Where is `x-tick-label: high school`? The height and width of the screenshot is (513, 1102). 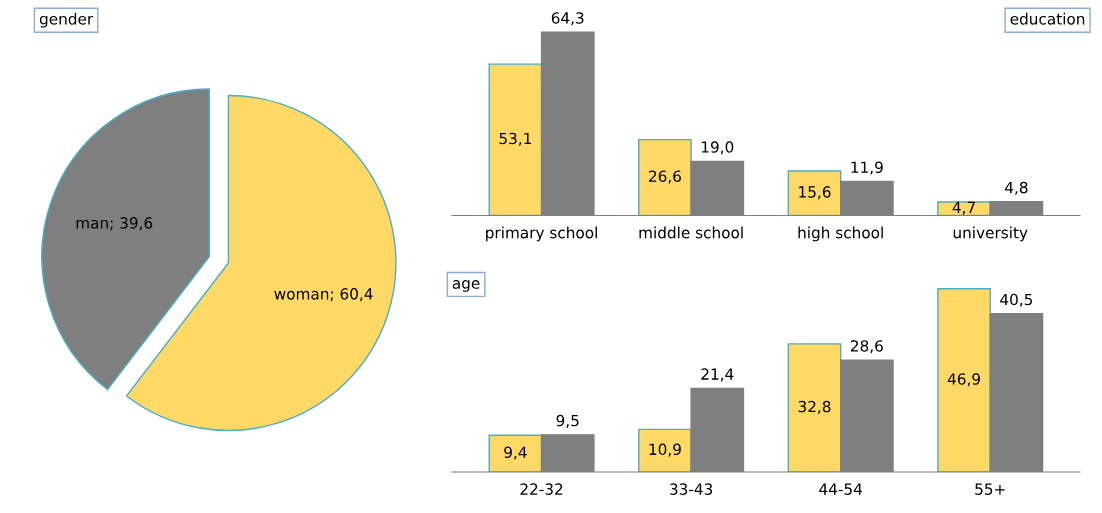 x-tick-label: high school is located at coordinates (840, 234).